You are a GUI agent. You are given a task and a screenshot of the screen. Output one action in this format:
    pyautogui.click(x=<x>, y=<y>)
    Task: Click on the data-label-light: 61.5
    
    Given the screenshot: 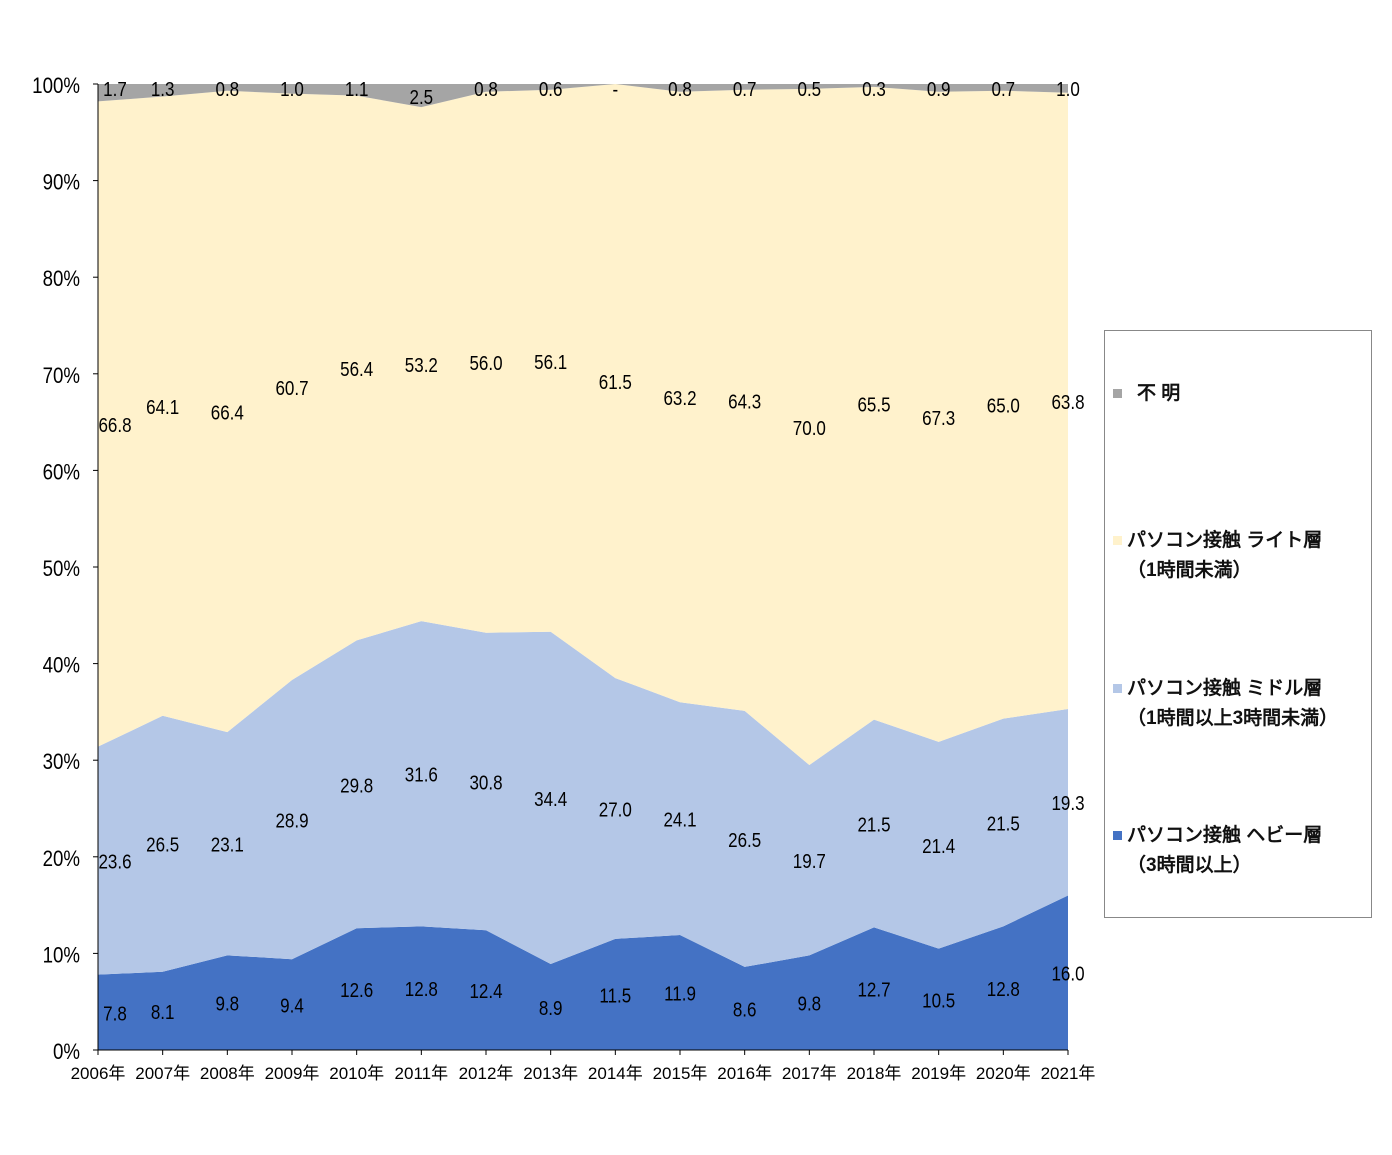 What is the action you would take?
    pyautogui.click(x=615, y=382)
    